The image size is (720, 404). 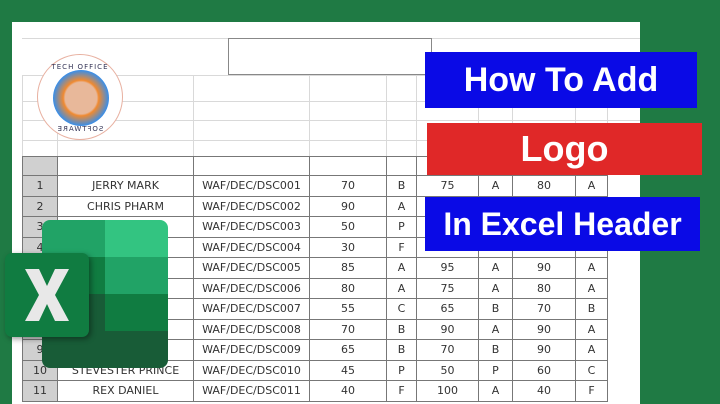 I want to click on cell-s1: 80, so click(x=348, y=288).